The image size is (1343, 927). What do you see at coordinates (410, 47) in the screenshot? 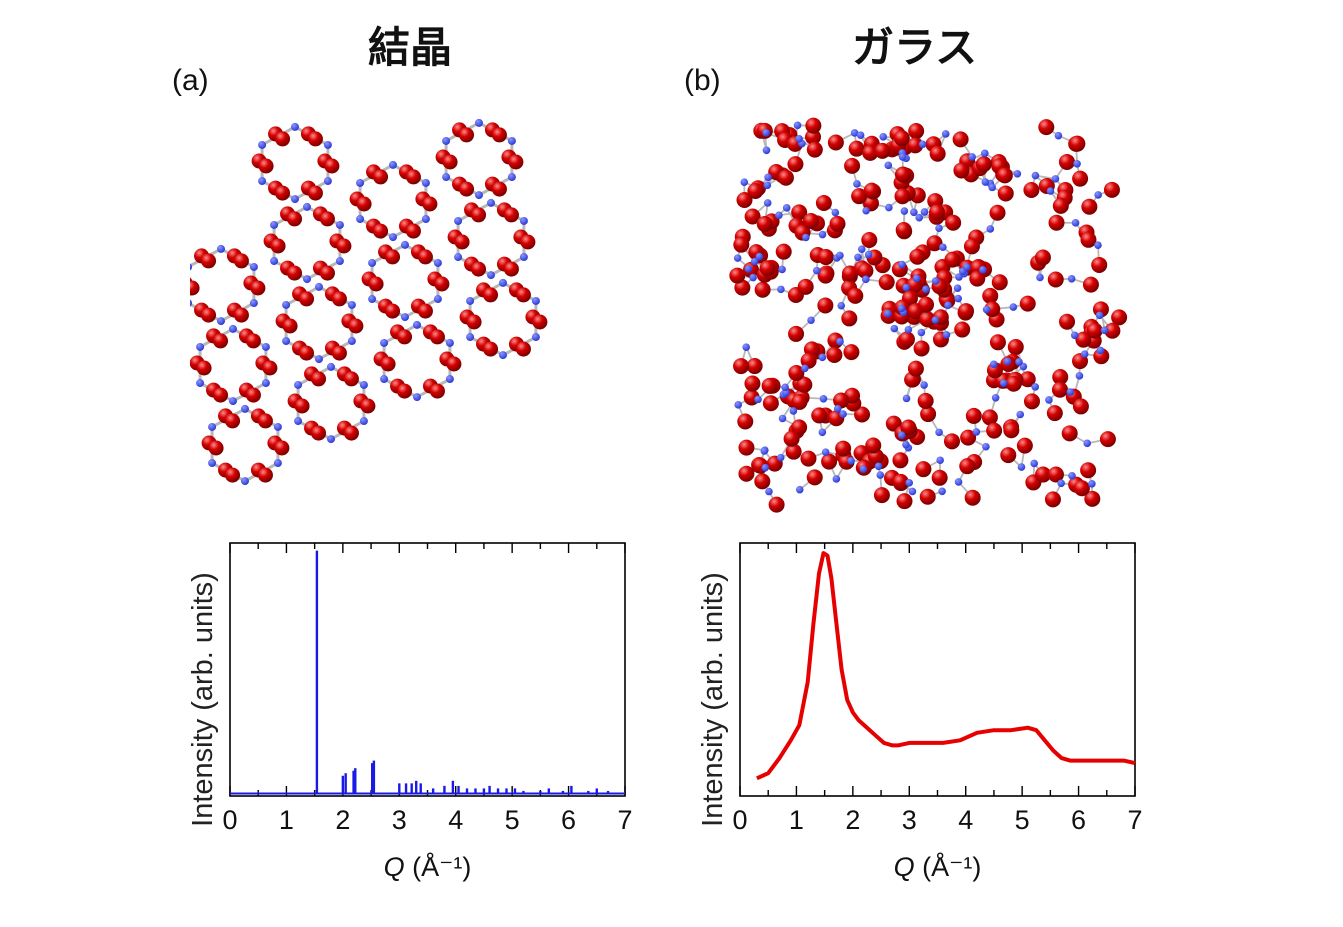
I see `title-crystal: 結晶` at bounding box center [410, 47].